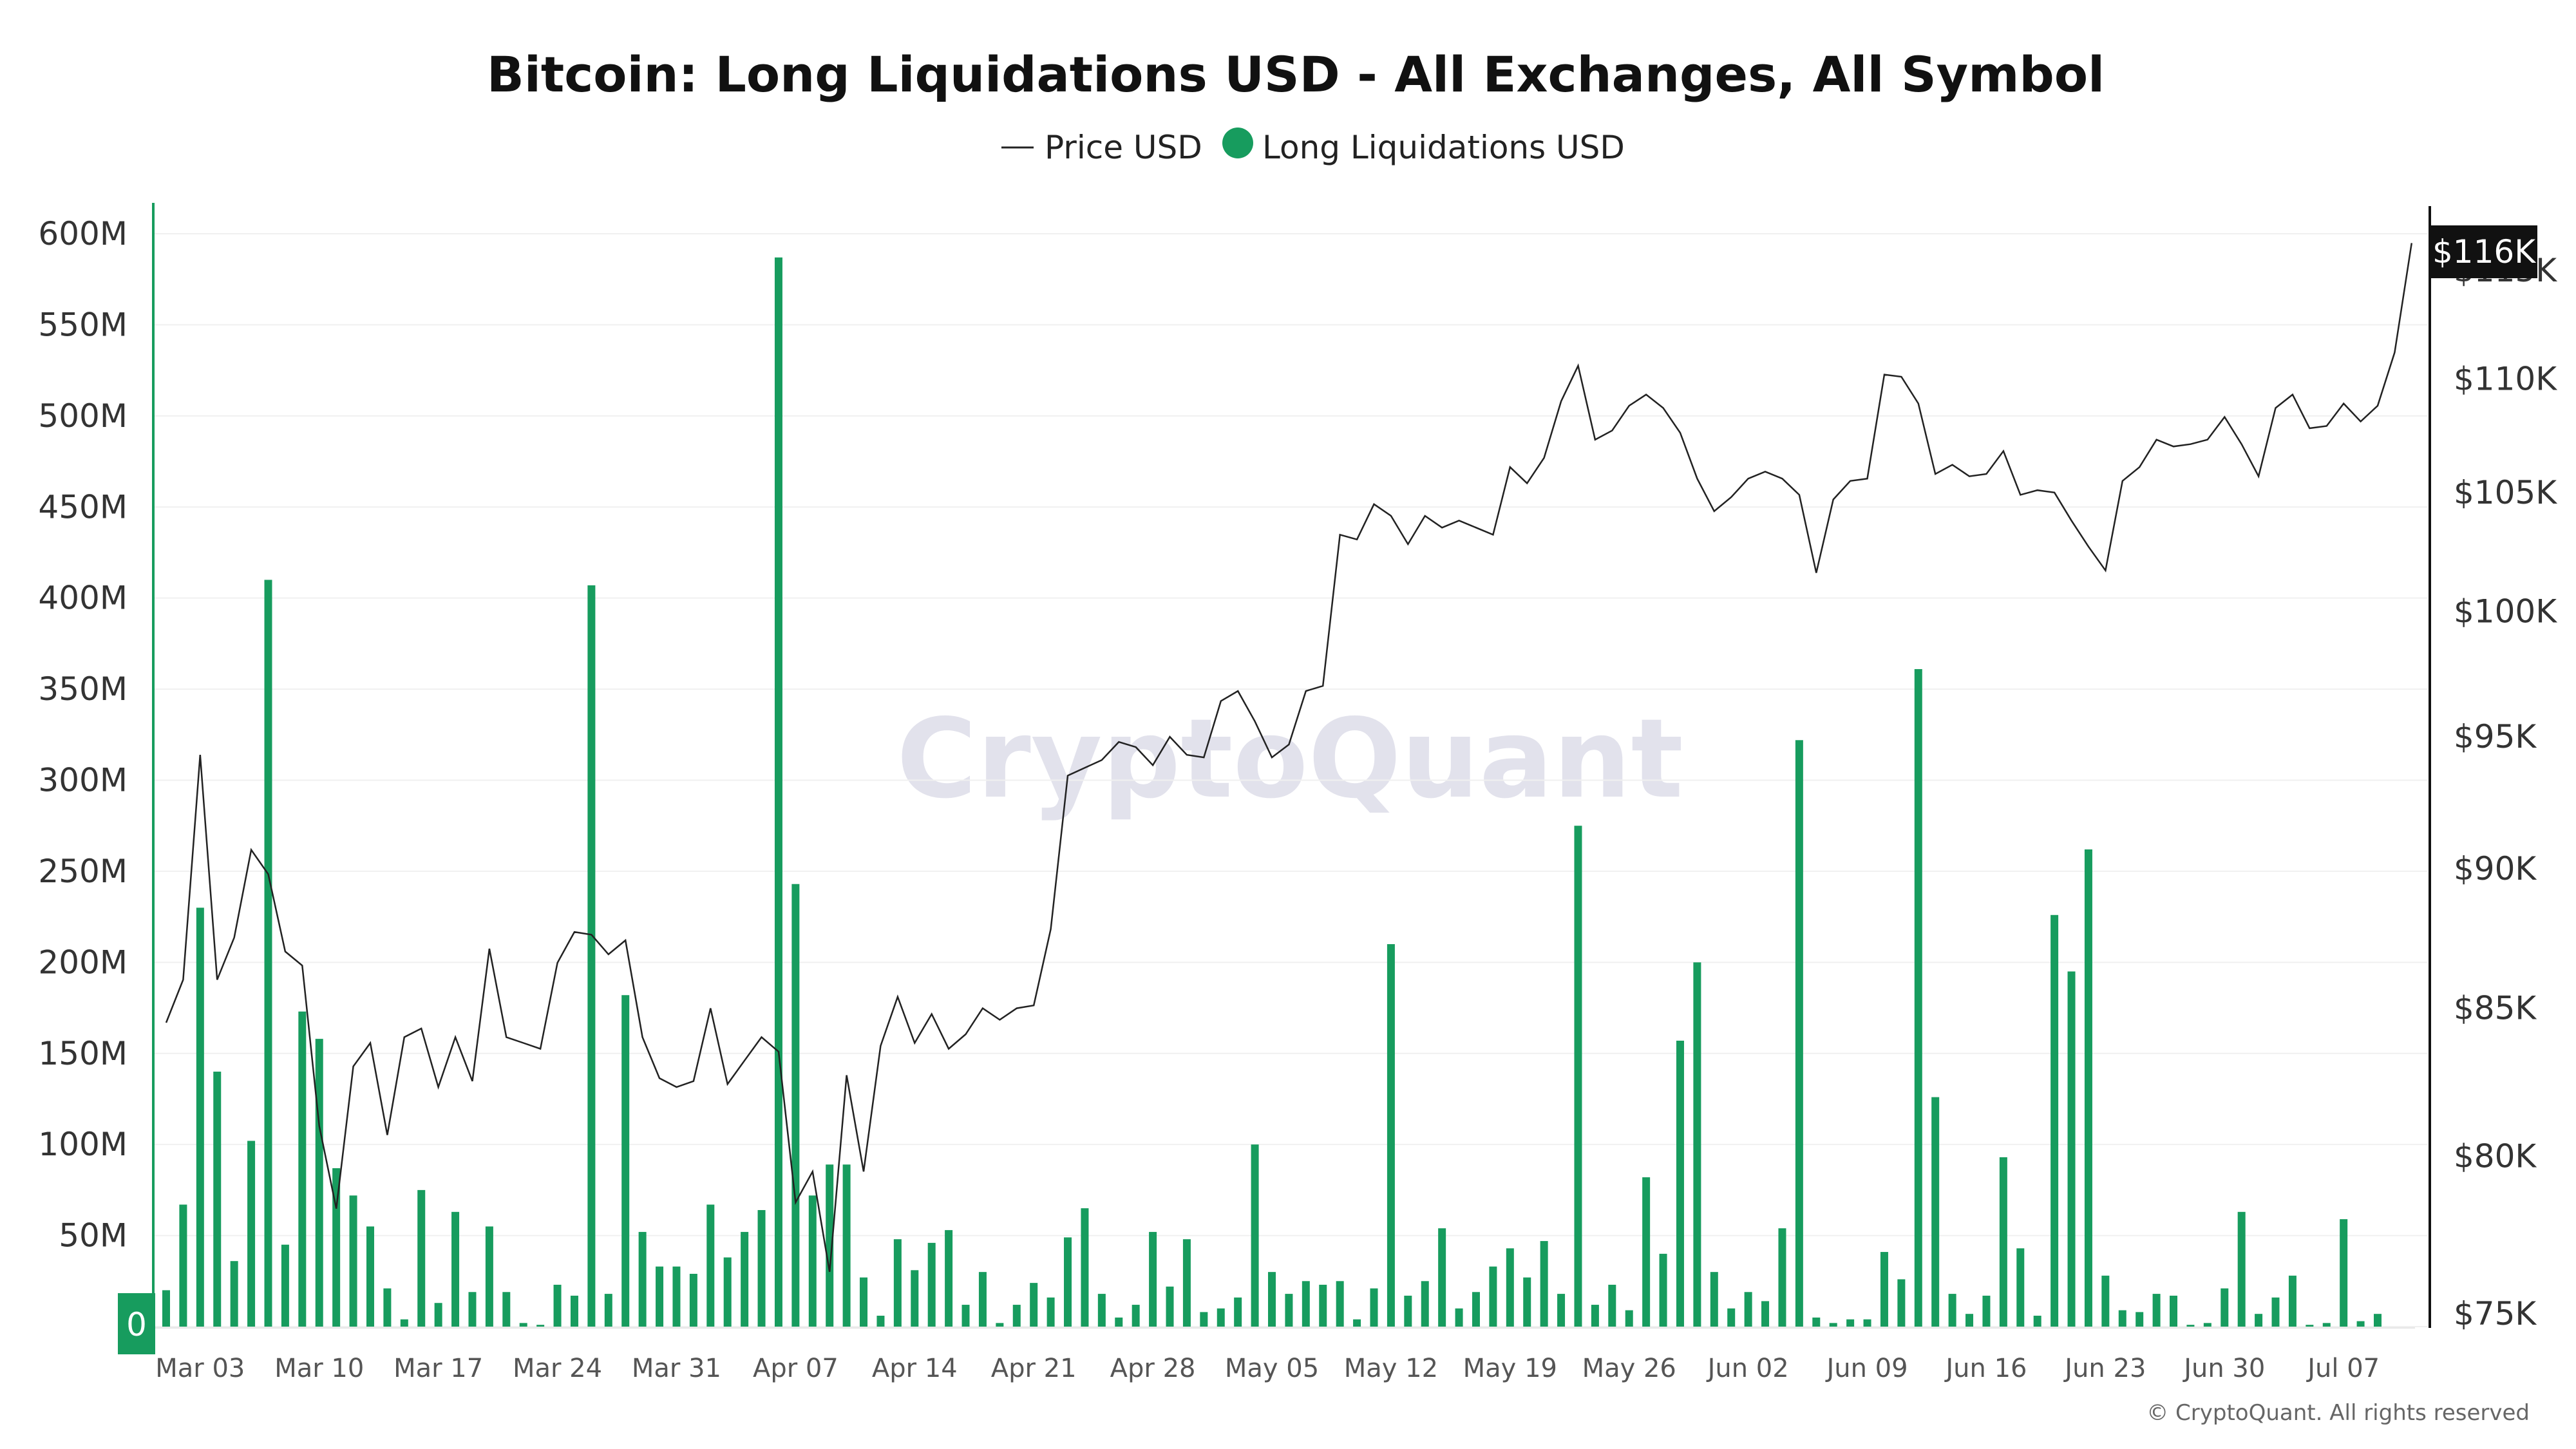  What do you see at coordinates (1034, 1368) in the screenshot?
I see `x-tick-label: Apr 21` at bounding box center [1034, 1368].